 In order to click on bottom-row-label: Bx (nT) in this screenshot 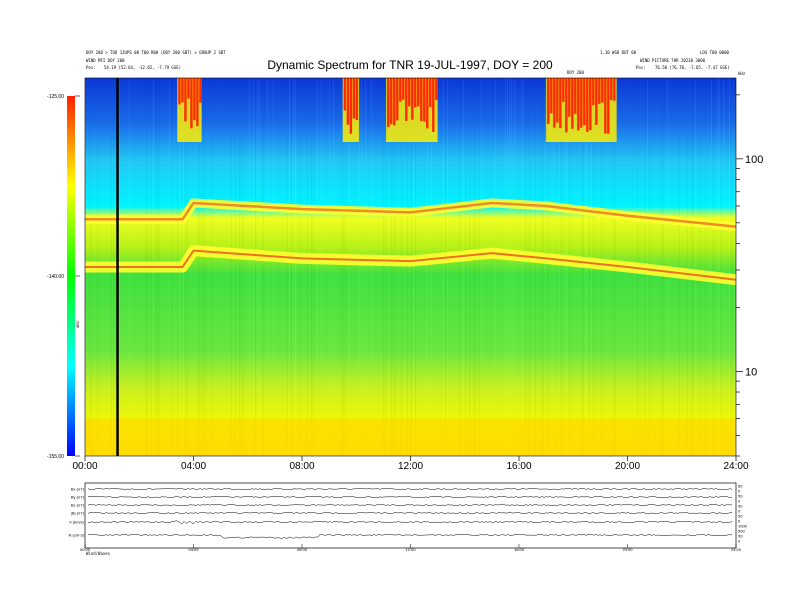, I will do `click(78, 489)`.